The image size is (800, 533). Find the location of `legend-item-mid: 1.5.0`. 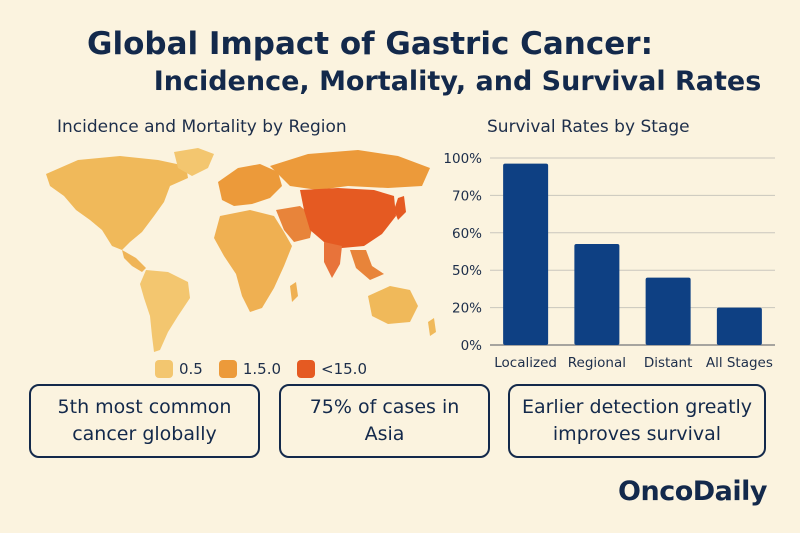

legend-item-mid: 1.5.0 is located at coordinates (250, 369).